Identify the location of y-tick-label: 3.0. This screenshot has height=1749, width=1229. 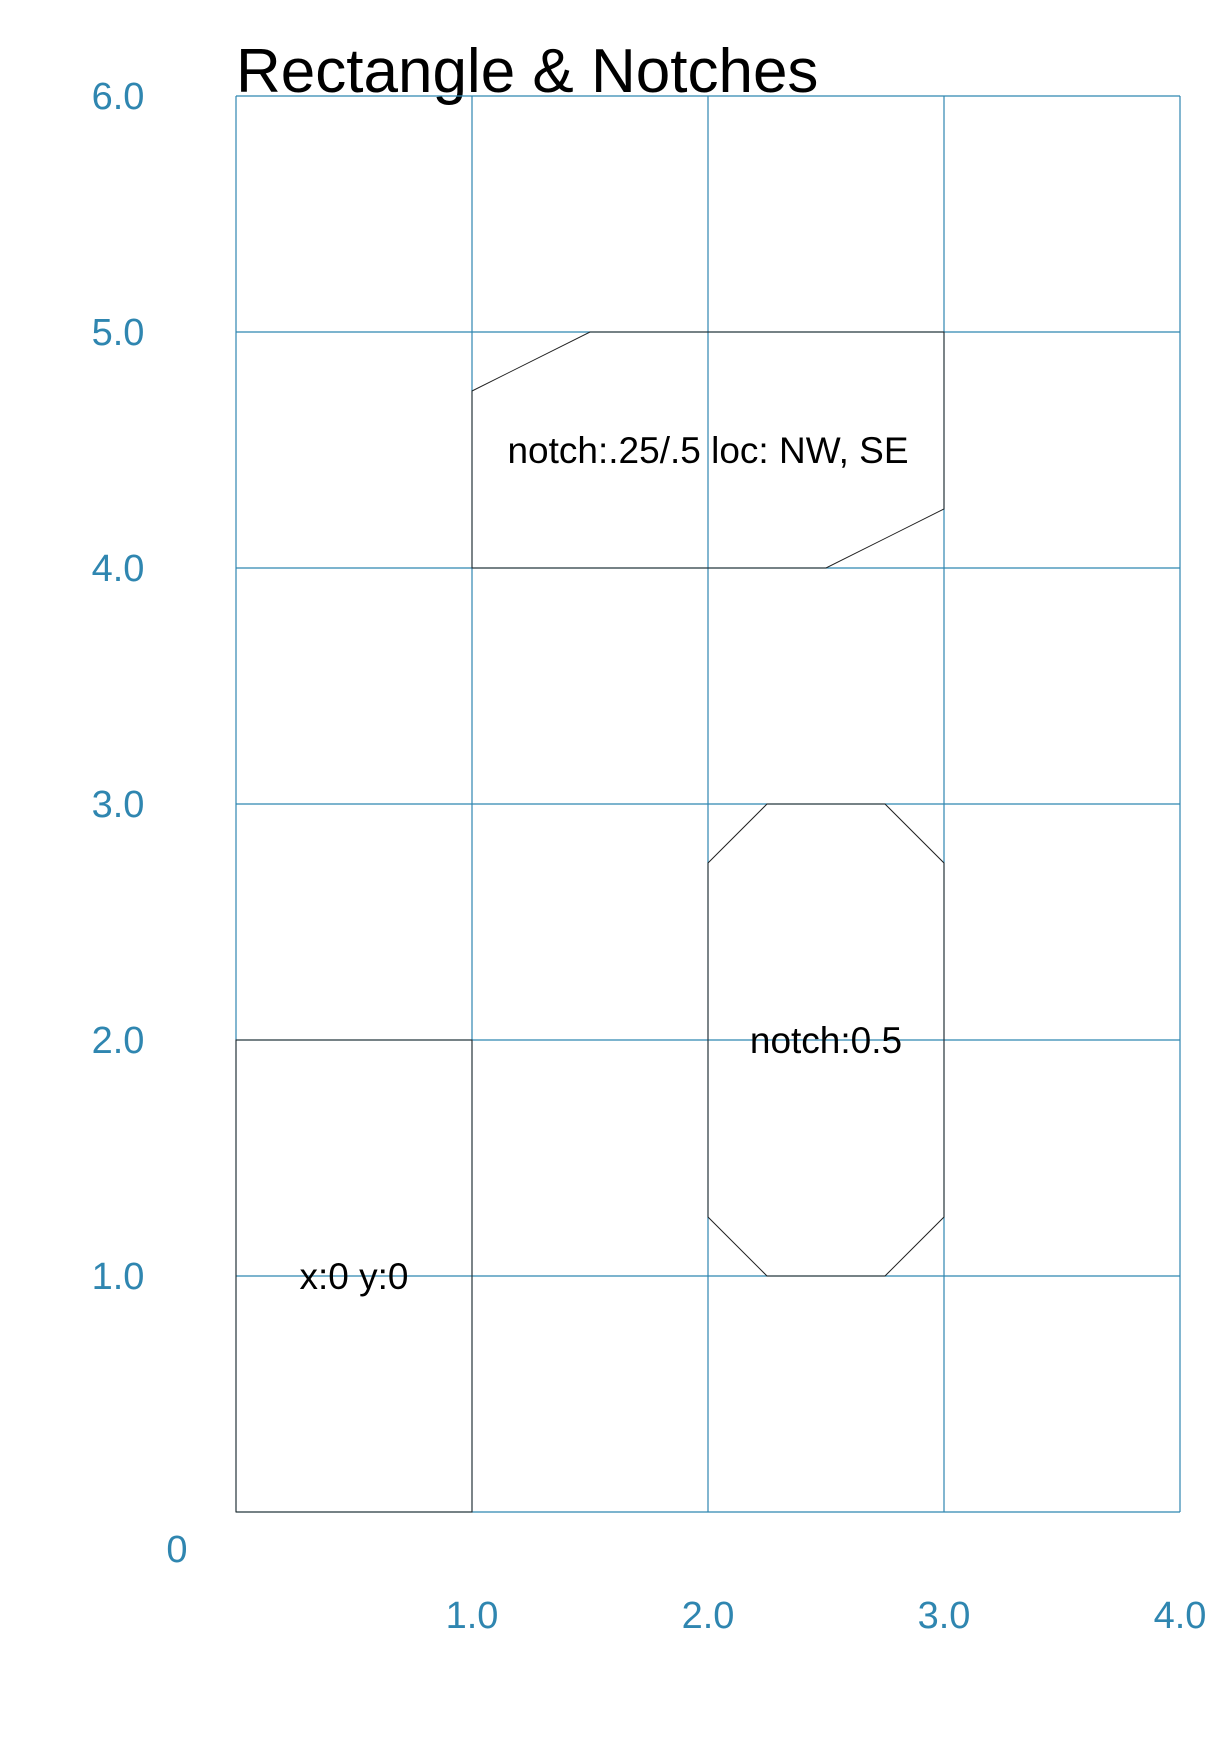
(118, 805).